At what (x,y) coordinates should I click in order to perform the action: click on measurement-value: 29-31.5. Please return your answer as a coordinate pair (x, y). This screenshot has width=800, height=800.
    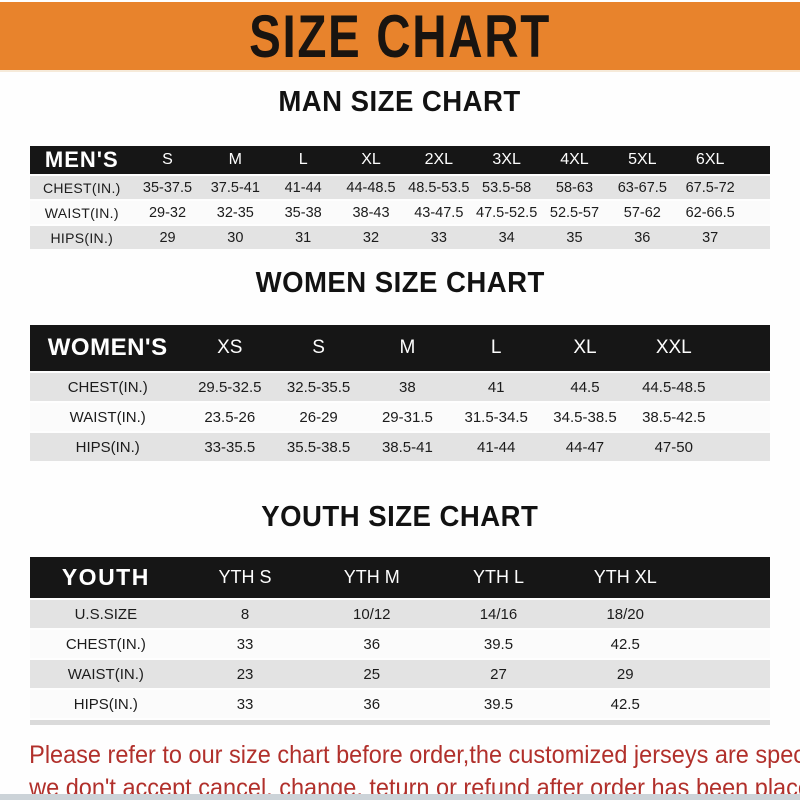
    Looking at the image, I should click on (407, 417).